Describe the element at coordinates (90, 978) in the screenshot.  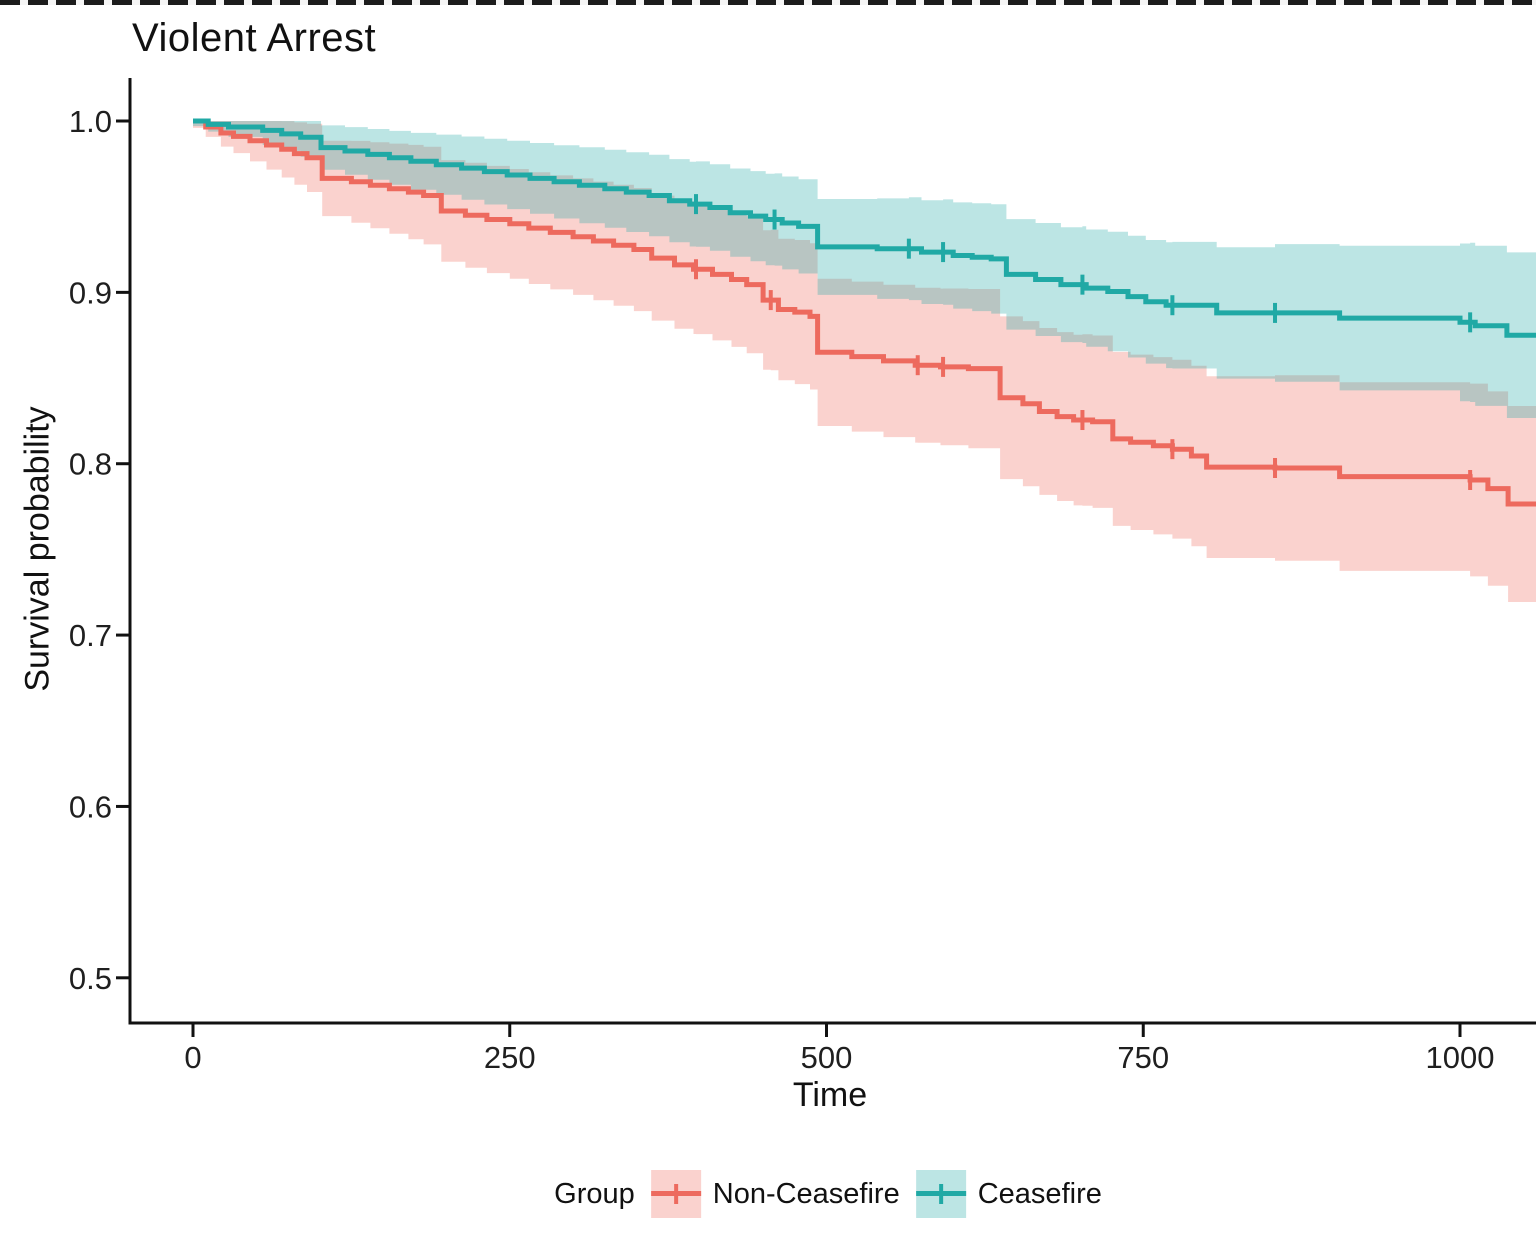
I see `y-tick-label: 0.5` at that location.